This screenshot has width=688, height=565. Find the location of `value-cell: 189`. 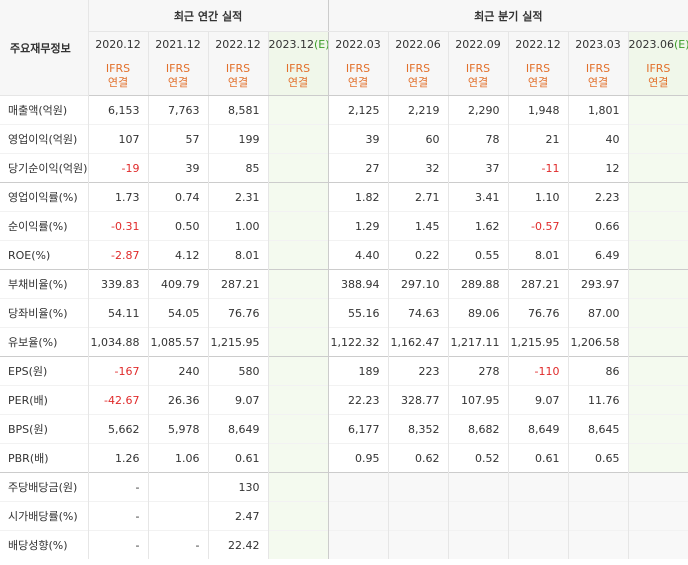

value-cell: 189 is located at coordinates (358, 371).